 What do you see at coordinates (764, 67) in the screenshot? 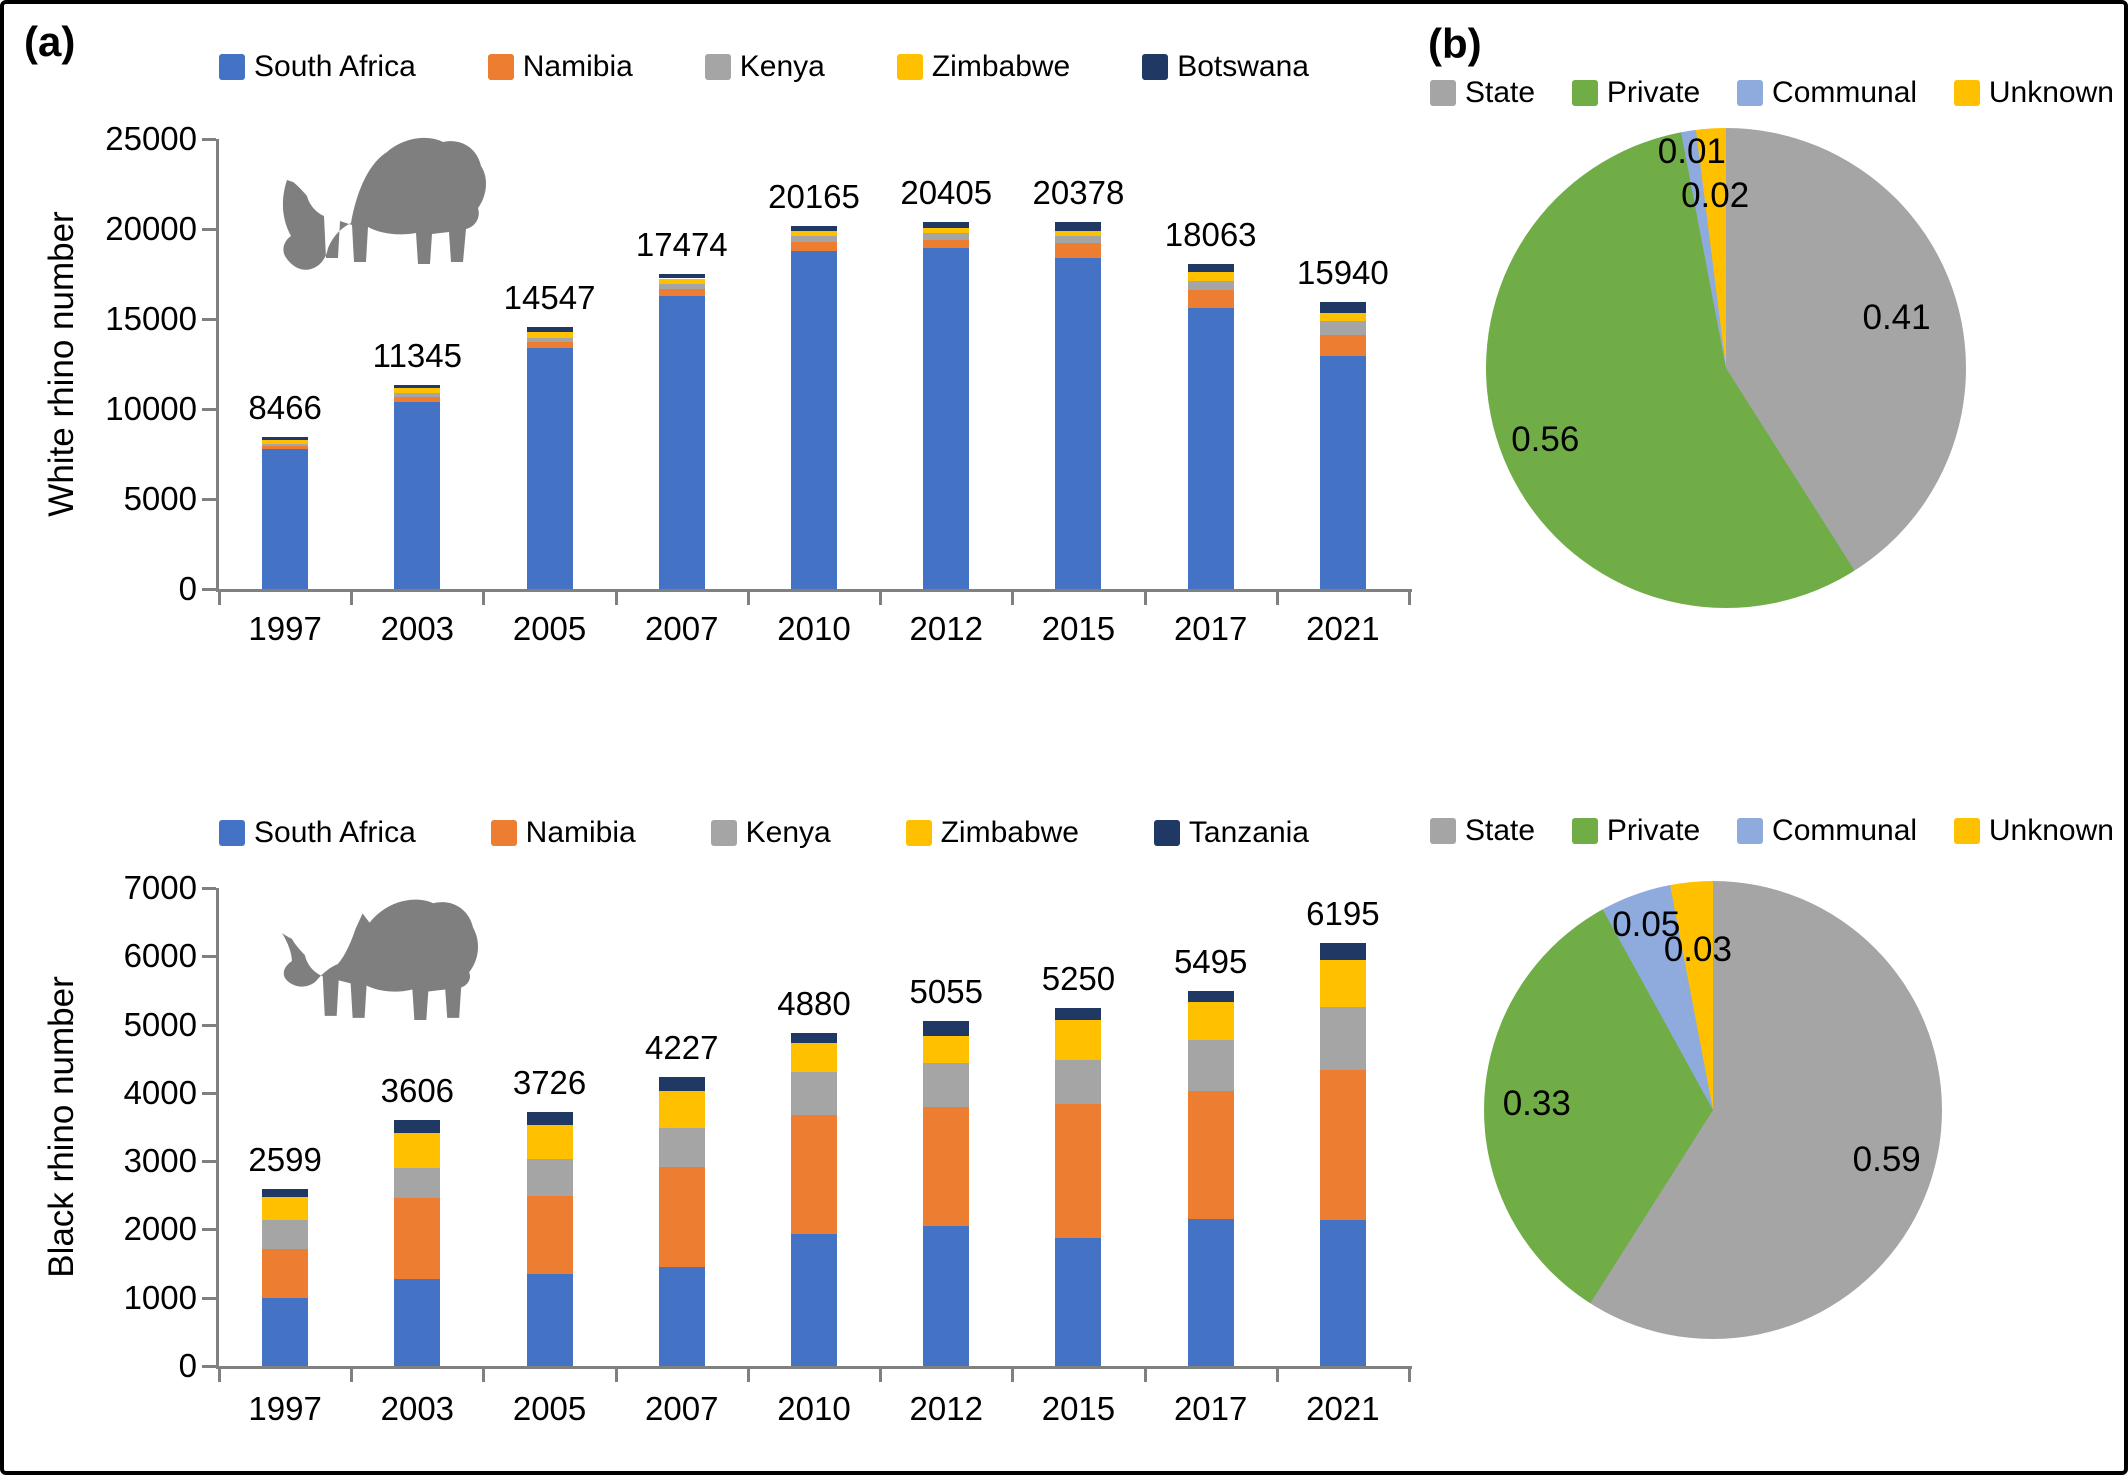
I see `legend-item-kenya: Kenya` at bounding box center [764, 67].